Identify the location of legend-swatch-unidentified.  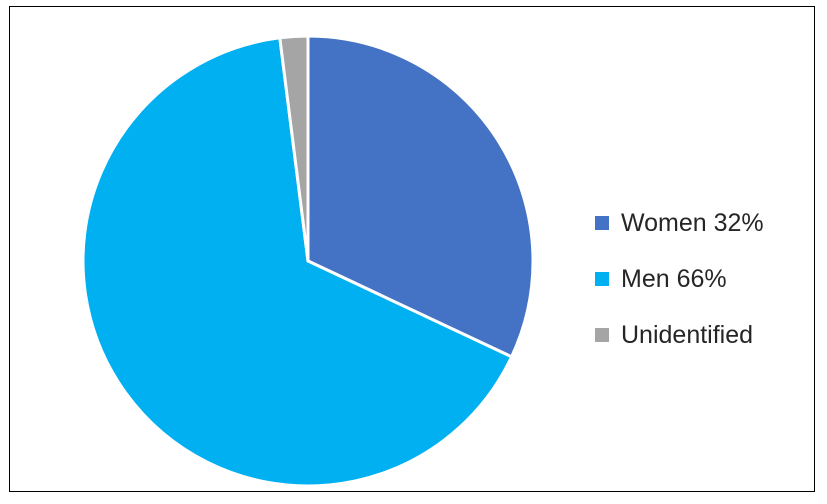
(602, 335).